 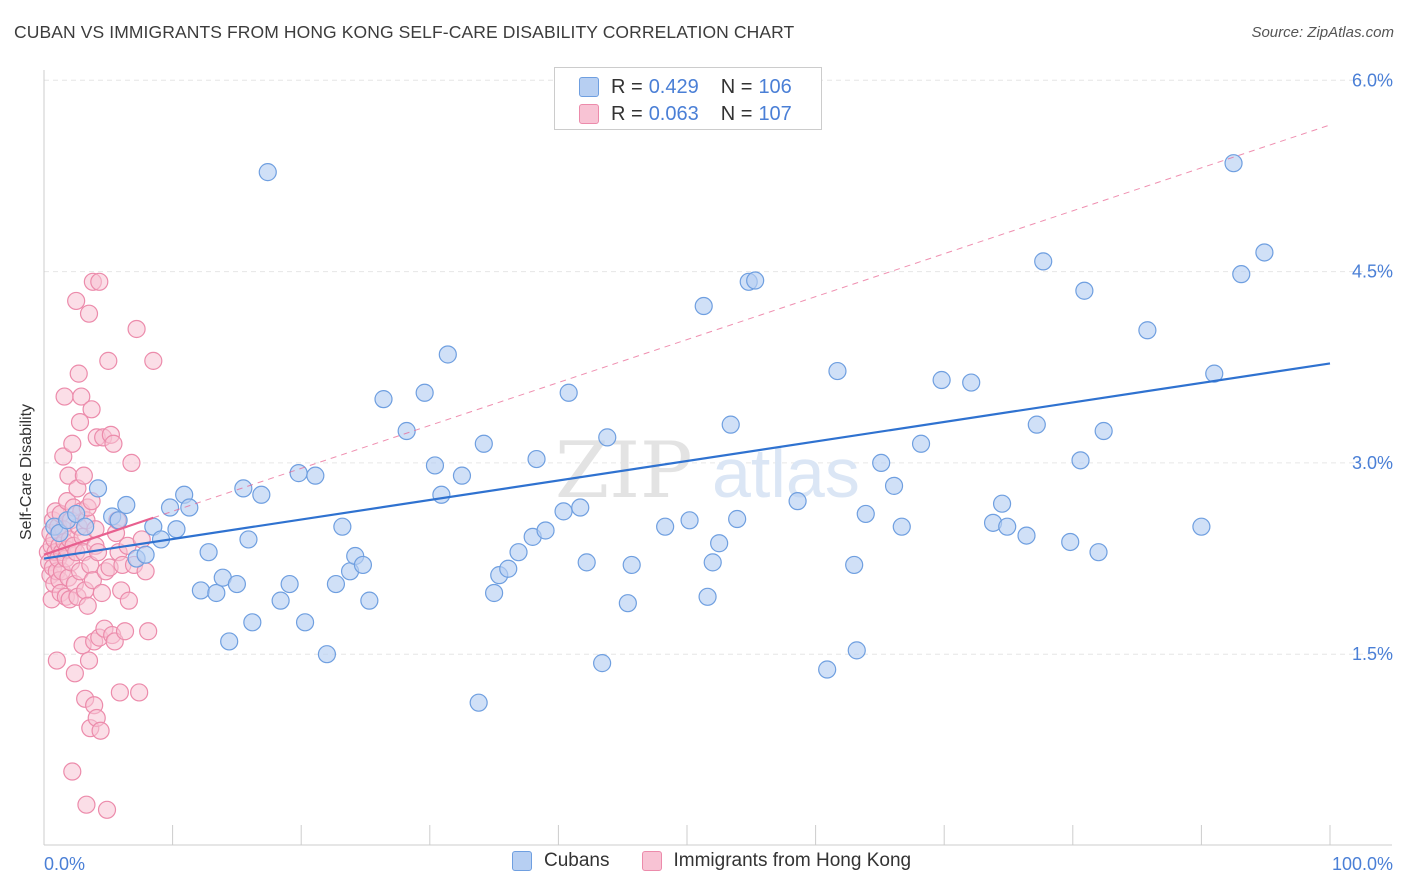 I want to click on legend-r-value: 0.063, so click(x=673, y=113).